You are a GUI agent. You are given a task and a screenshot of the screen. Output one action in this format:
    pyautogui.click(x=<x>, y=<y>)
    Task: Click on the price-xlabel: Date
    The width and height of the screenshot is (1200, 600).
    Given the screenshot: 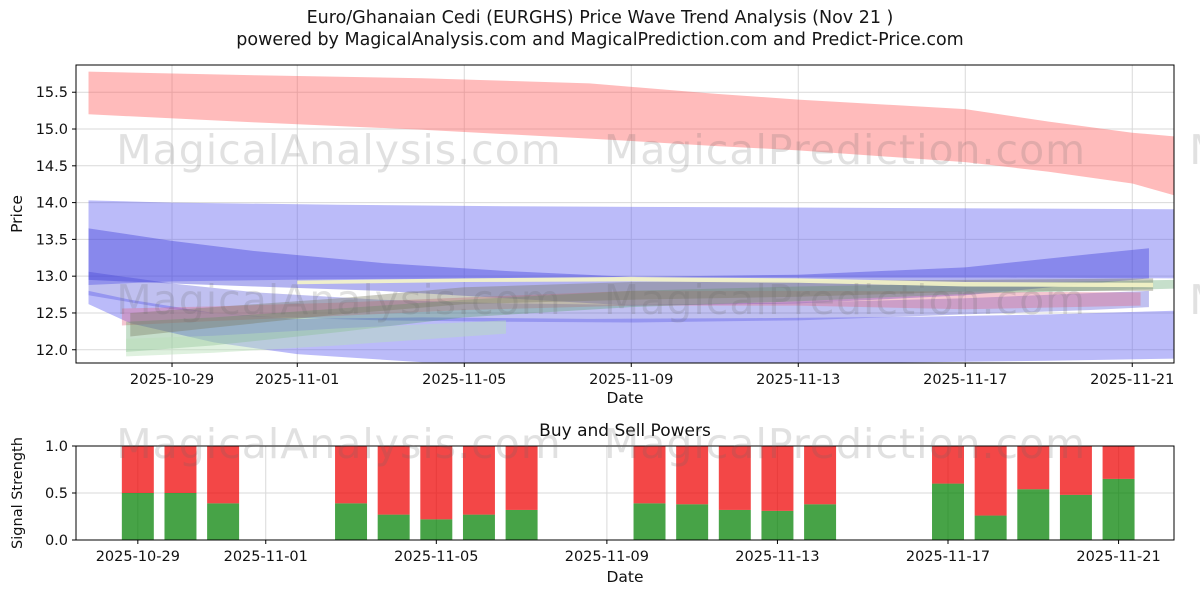 What is the action you would take?
    pyautogui.click(x=624, y=398)
    